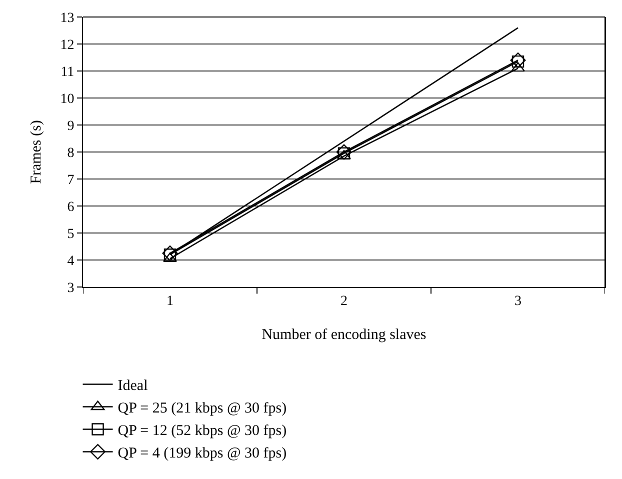 The height and width of the screenshot is (479, 622). I want to click on x-tick-label: 2, so click(344, 301).